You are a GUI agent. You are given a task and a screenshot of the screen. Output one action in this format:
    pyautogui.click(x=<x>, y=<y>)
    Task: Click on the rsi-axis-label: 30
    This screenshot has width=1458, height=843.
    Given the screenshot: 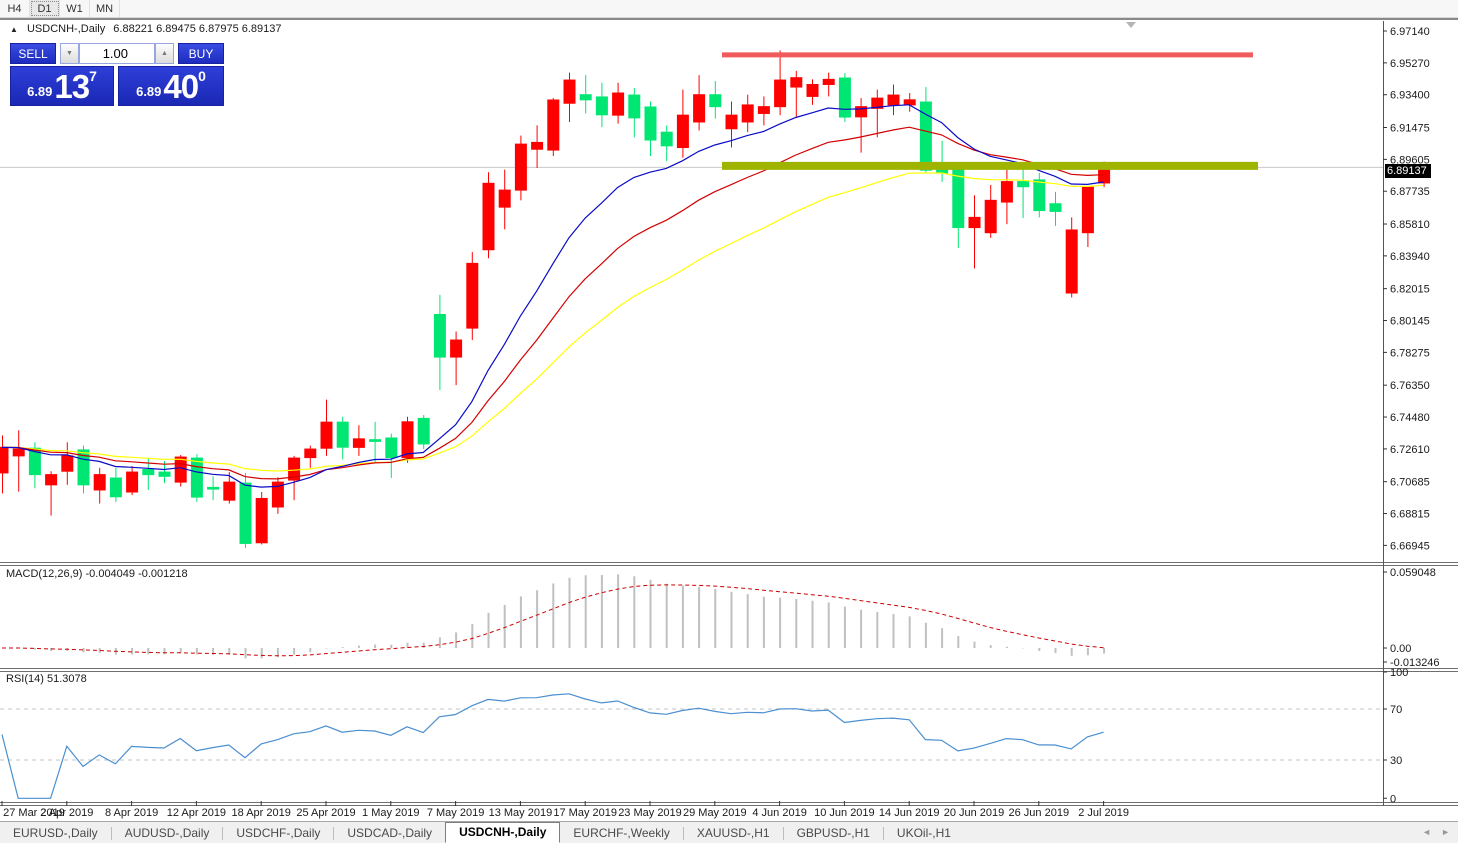 What is the action you would take?
    pyautogui.click(x=1396, y=761)
    